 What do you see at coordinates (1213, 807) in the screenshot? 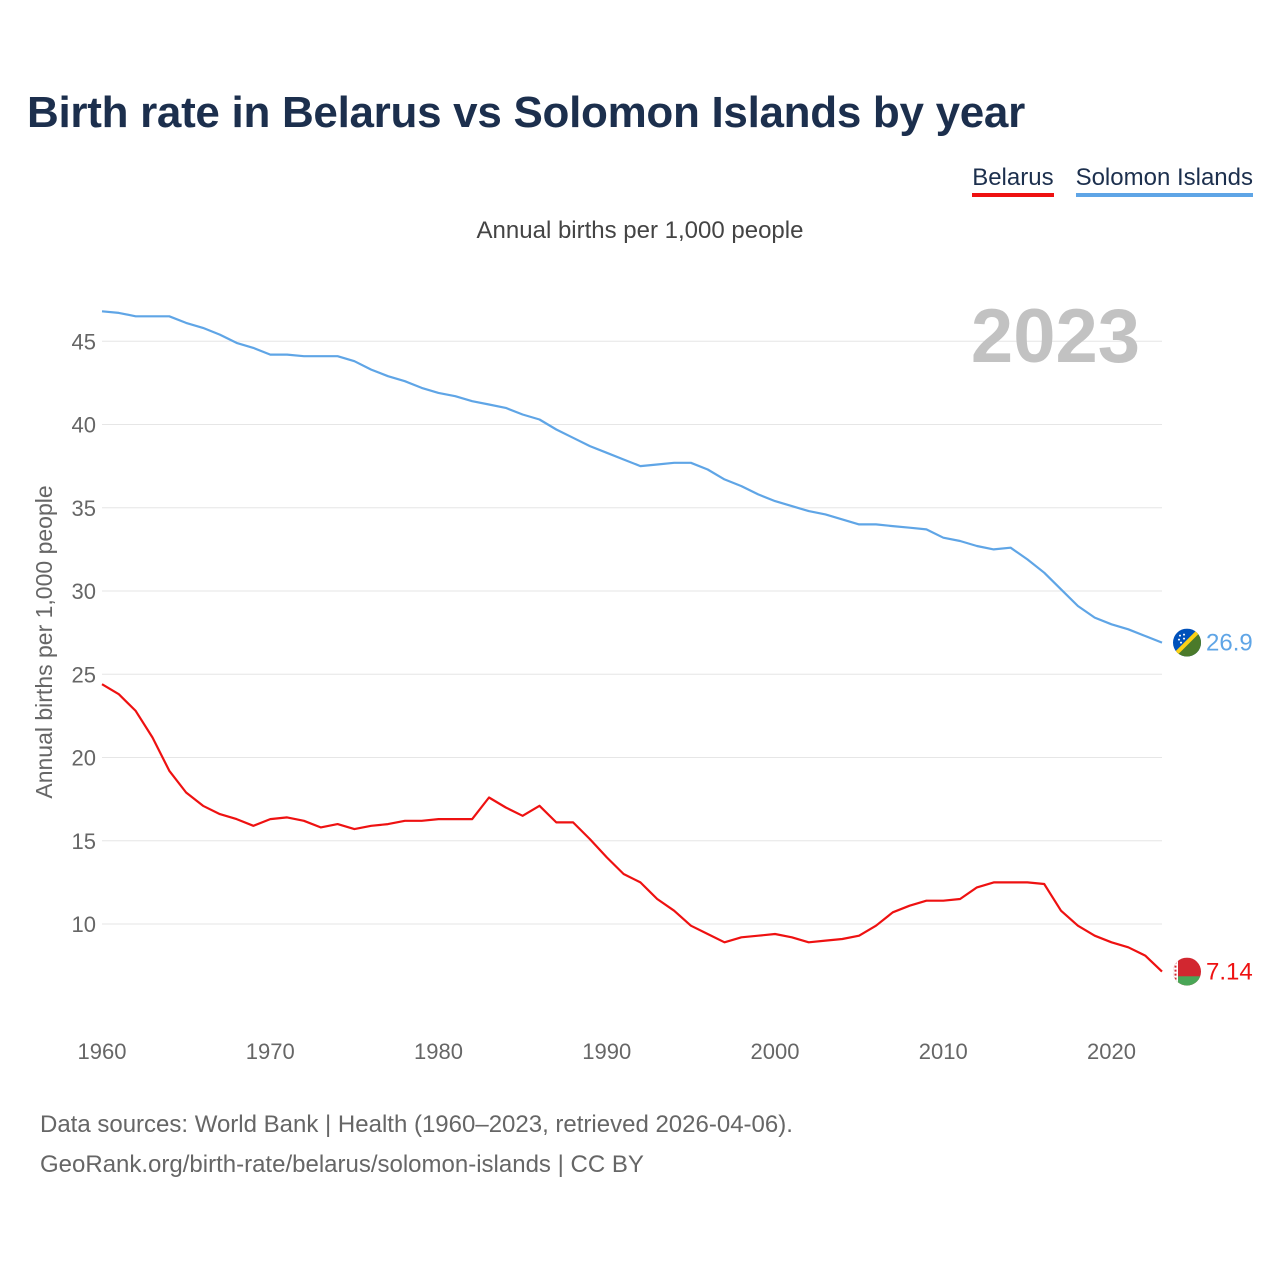
I see `series-end-markers: 7.14 26.9` at bounding box center [1213, 807].